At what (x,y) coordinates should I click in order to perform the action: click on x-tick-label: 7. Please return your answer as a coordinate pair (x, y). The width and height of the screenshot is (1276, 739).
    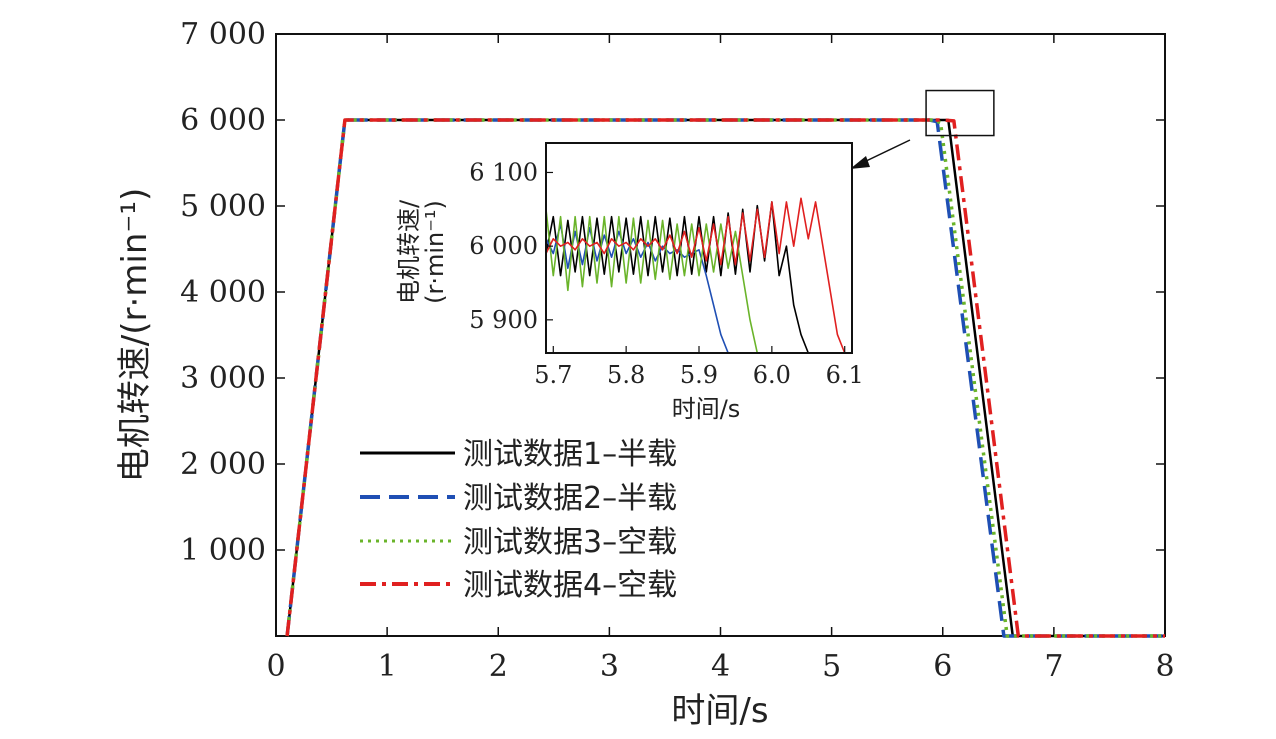
    Looking at the image, I should click on (1053, 666).